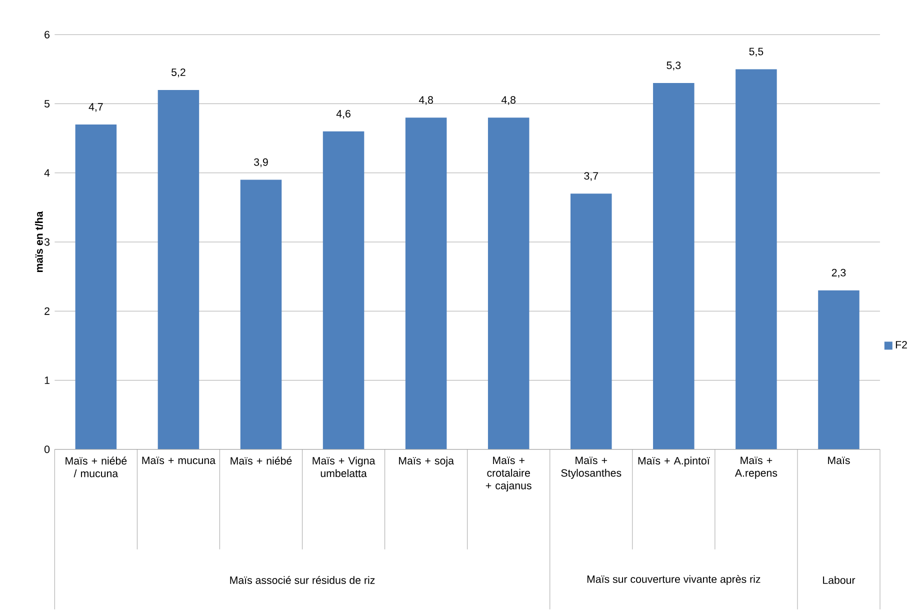  What do you see at coordinates (509, 474) in the screenshot?
I see `x-tick-label: Maïs + crotalaire + cajanus` at bounding box center [509, 474].